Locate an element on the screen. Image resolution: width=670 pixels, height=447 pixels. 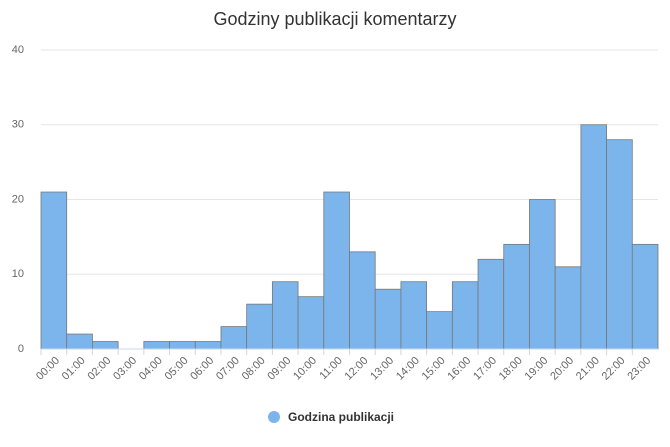
x-tick-label: 05:00 is located at coordinates (177, 369).